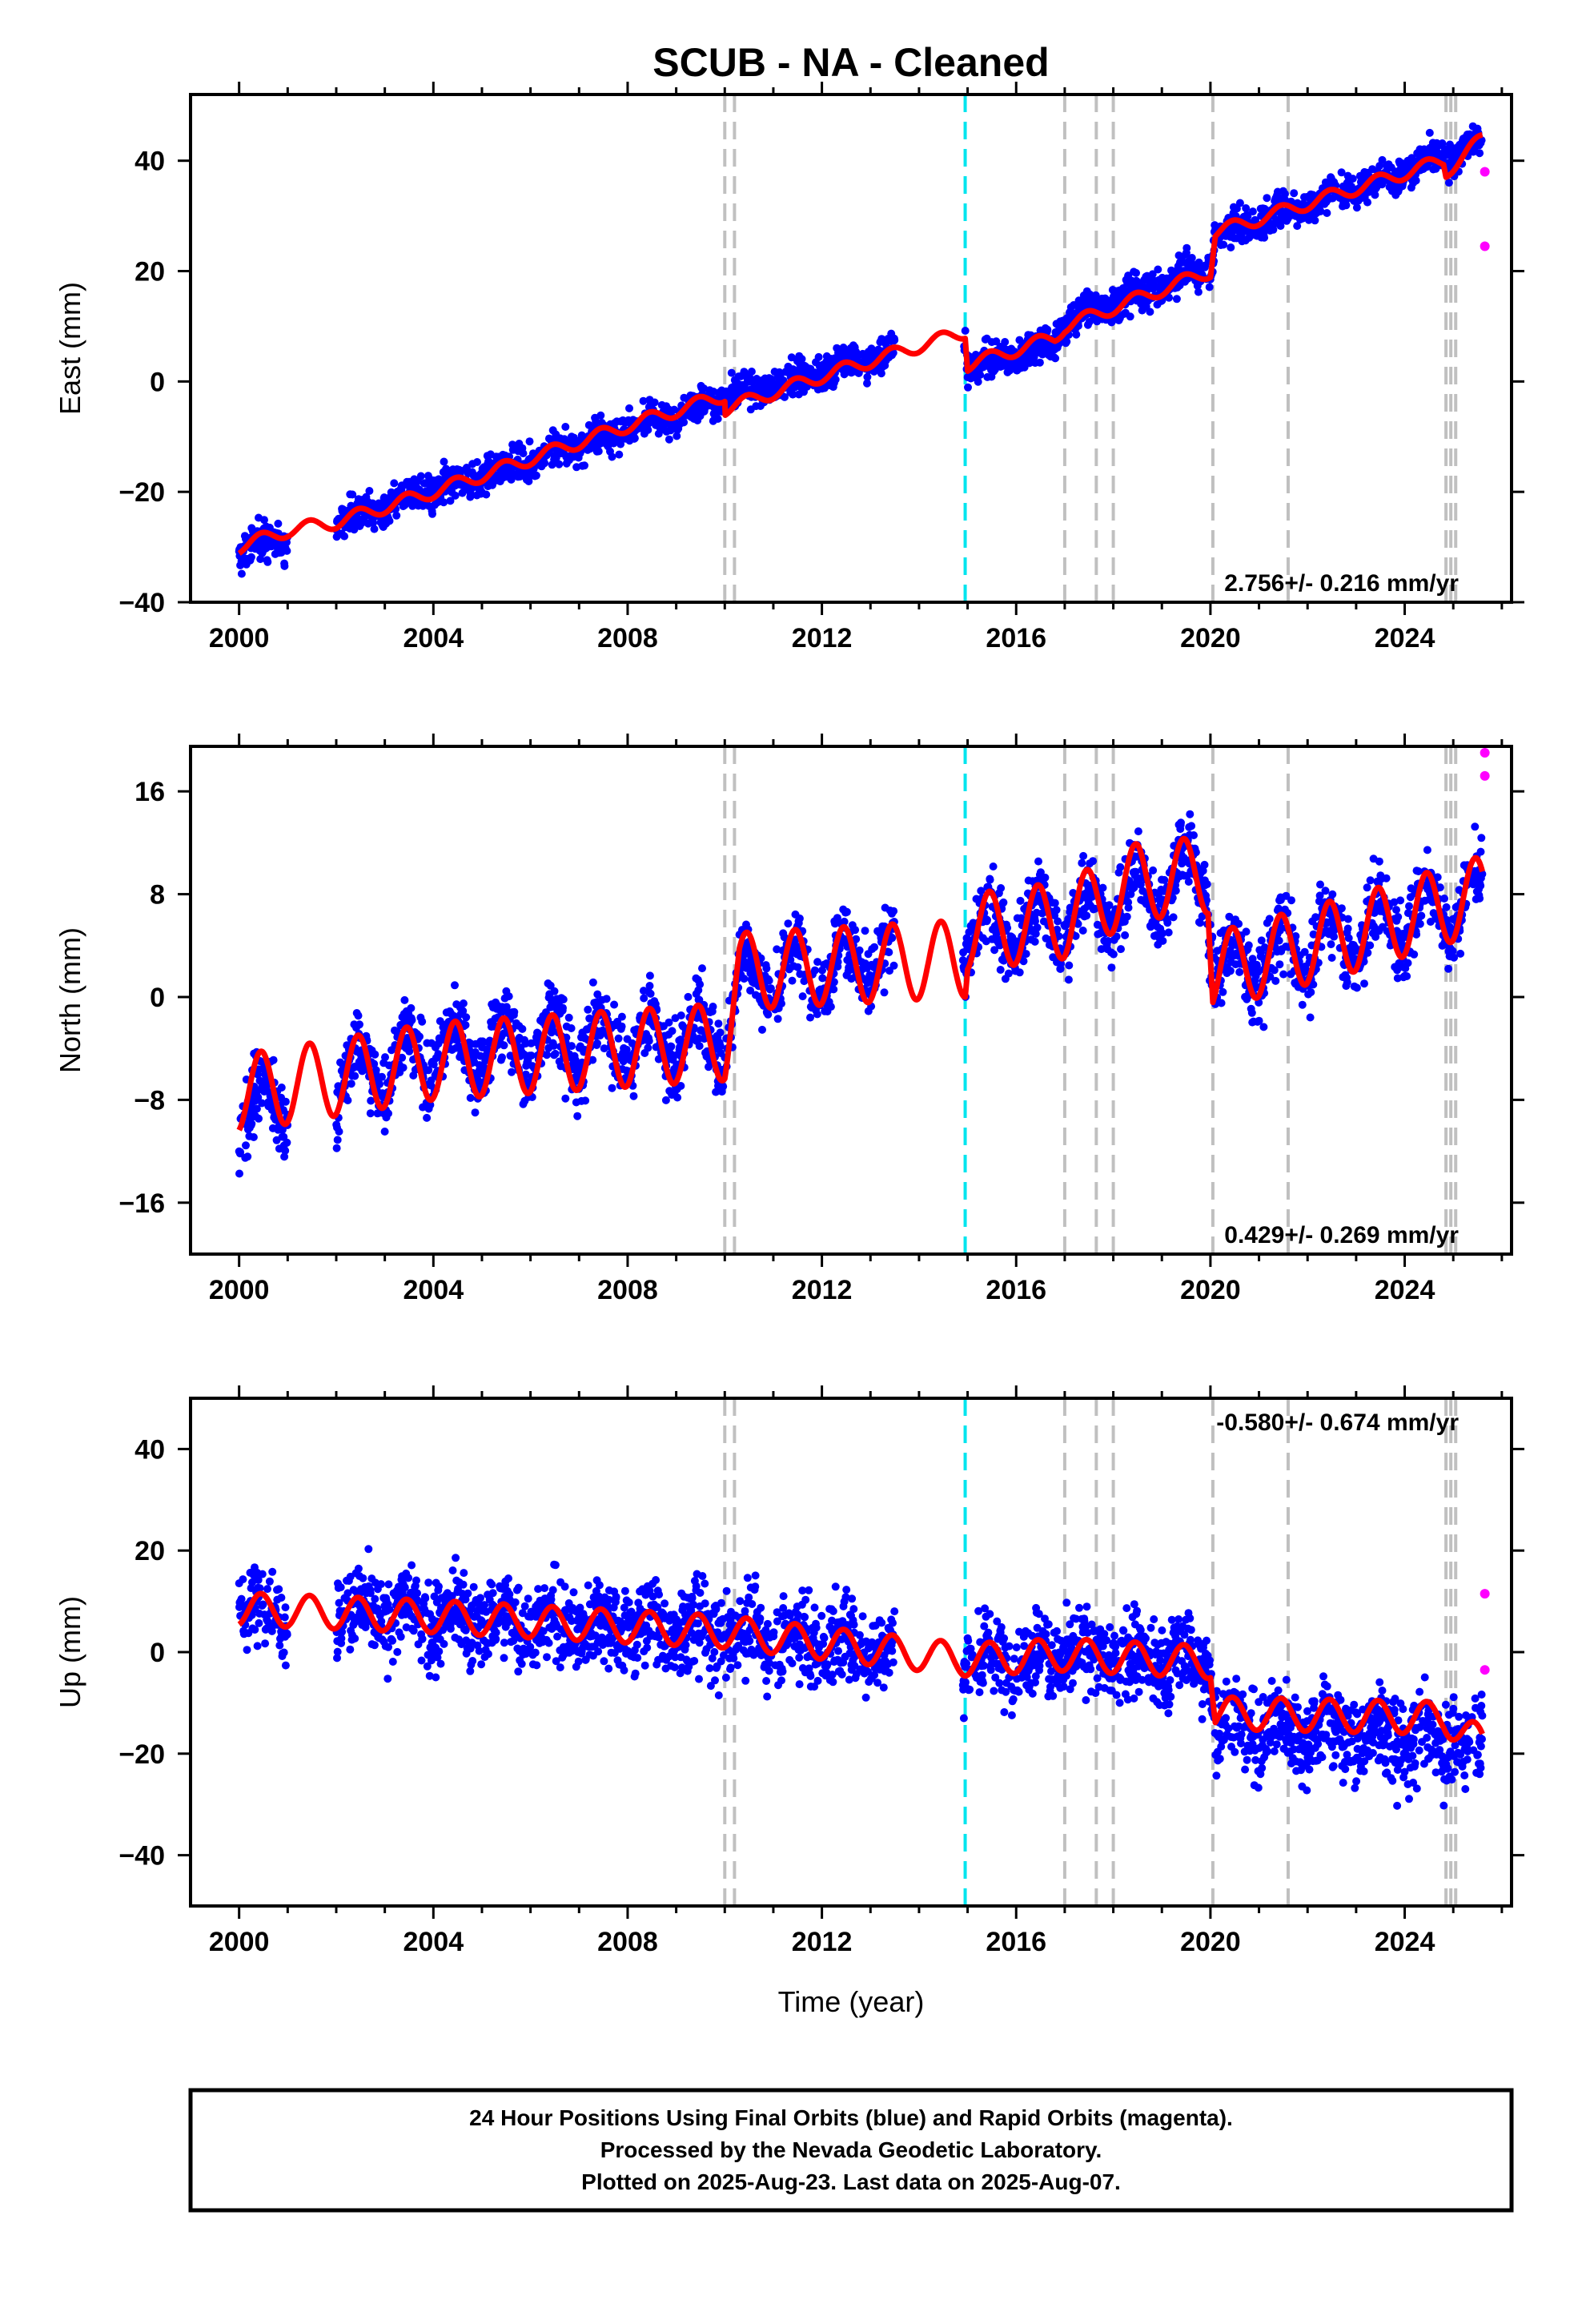  What do you see at coordinates (141, 492) in the screenshot?
I see `east-y-tick-label: −20` at bounding box center [141, 492].